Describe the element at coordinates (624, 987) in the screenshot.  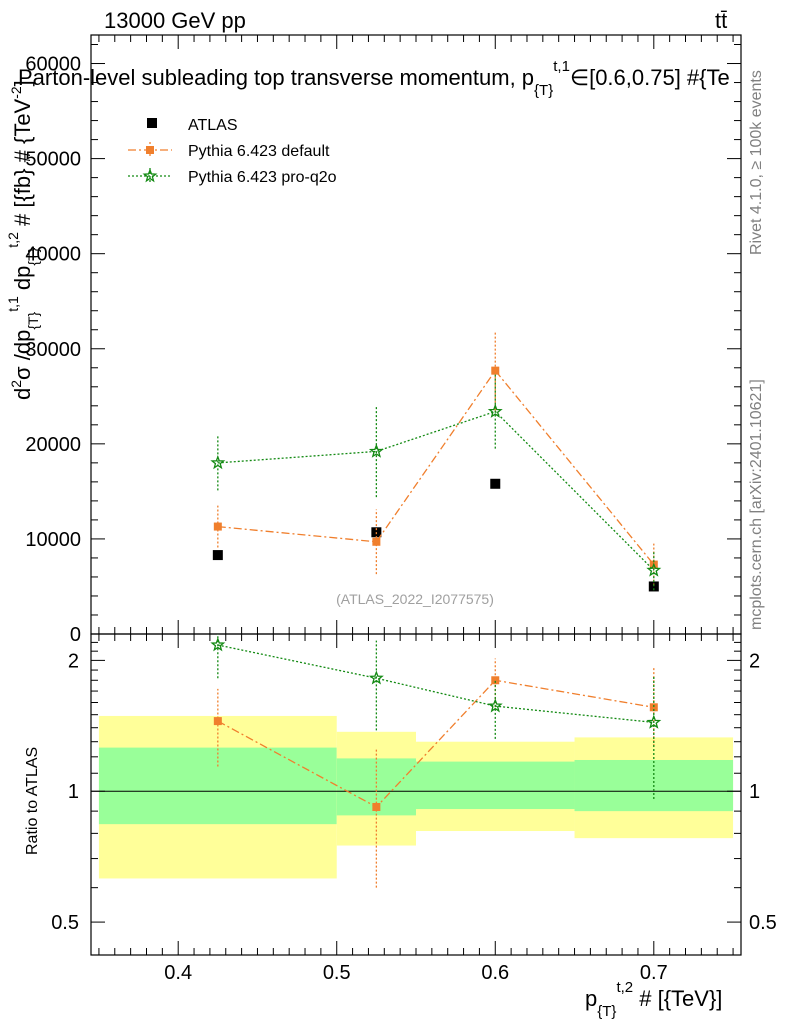
I see `xlabel-sup: t,2` at that location.